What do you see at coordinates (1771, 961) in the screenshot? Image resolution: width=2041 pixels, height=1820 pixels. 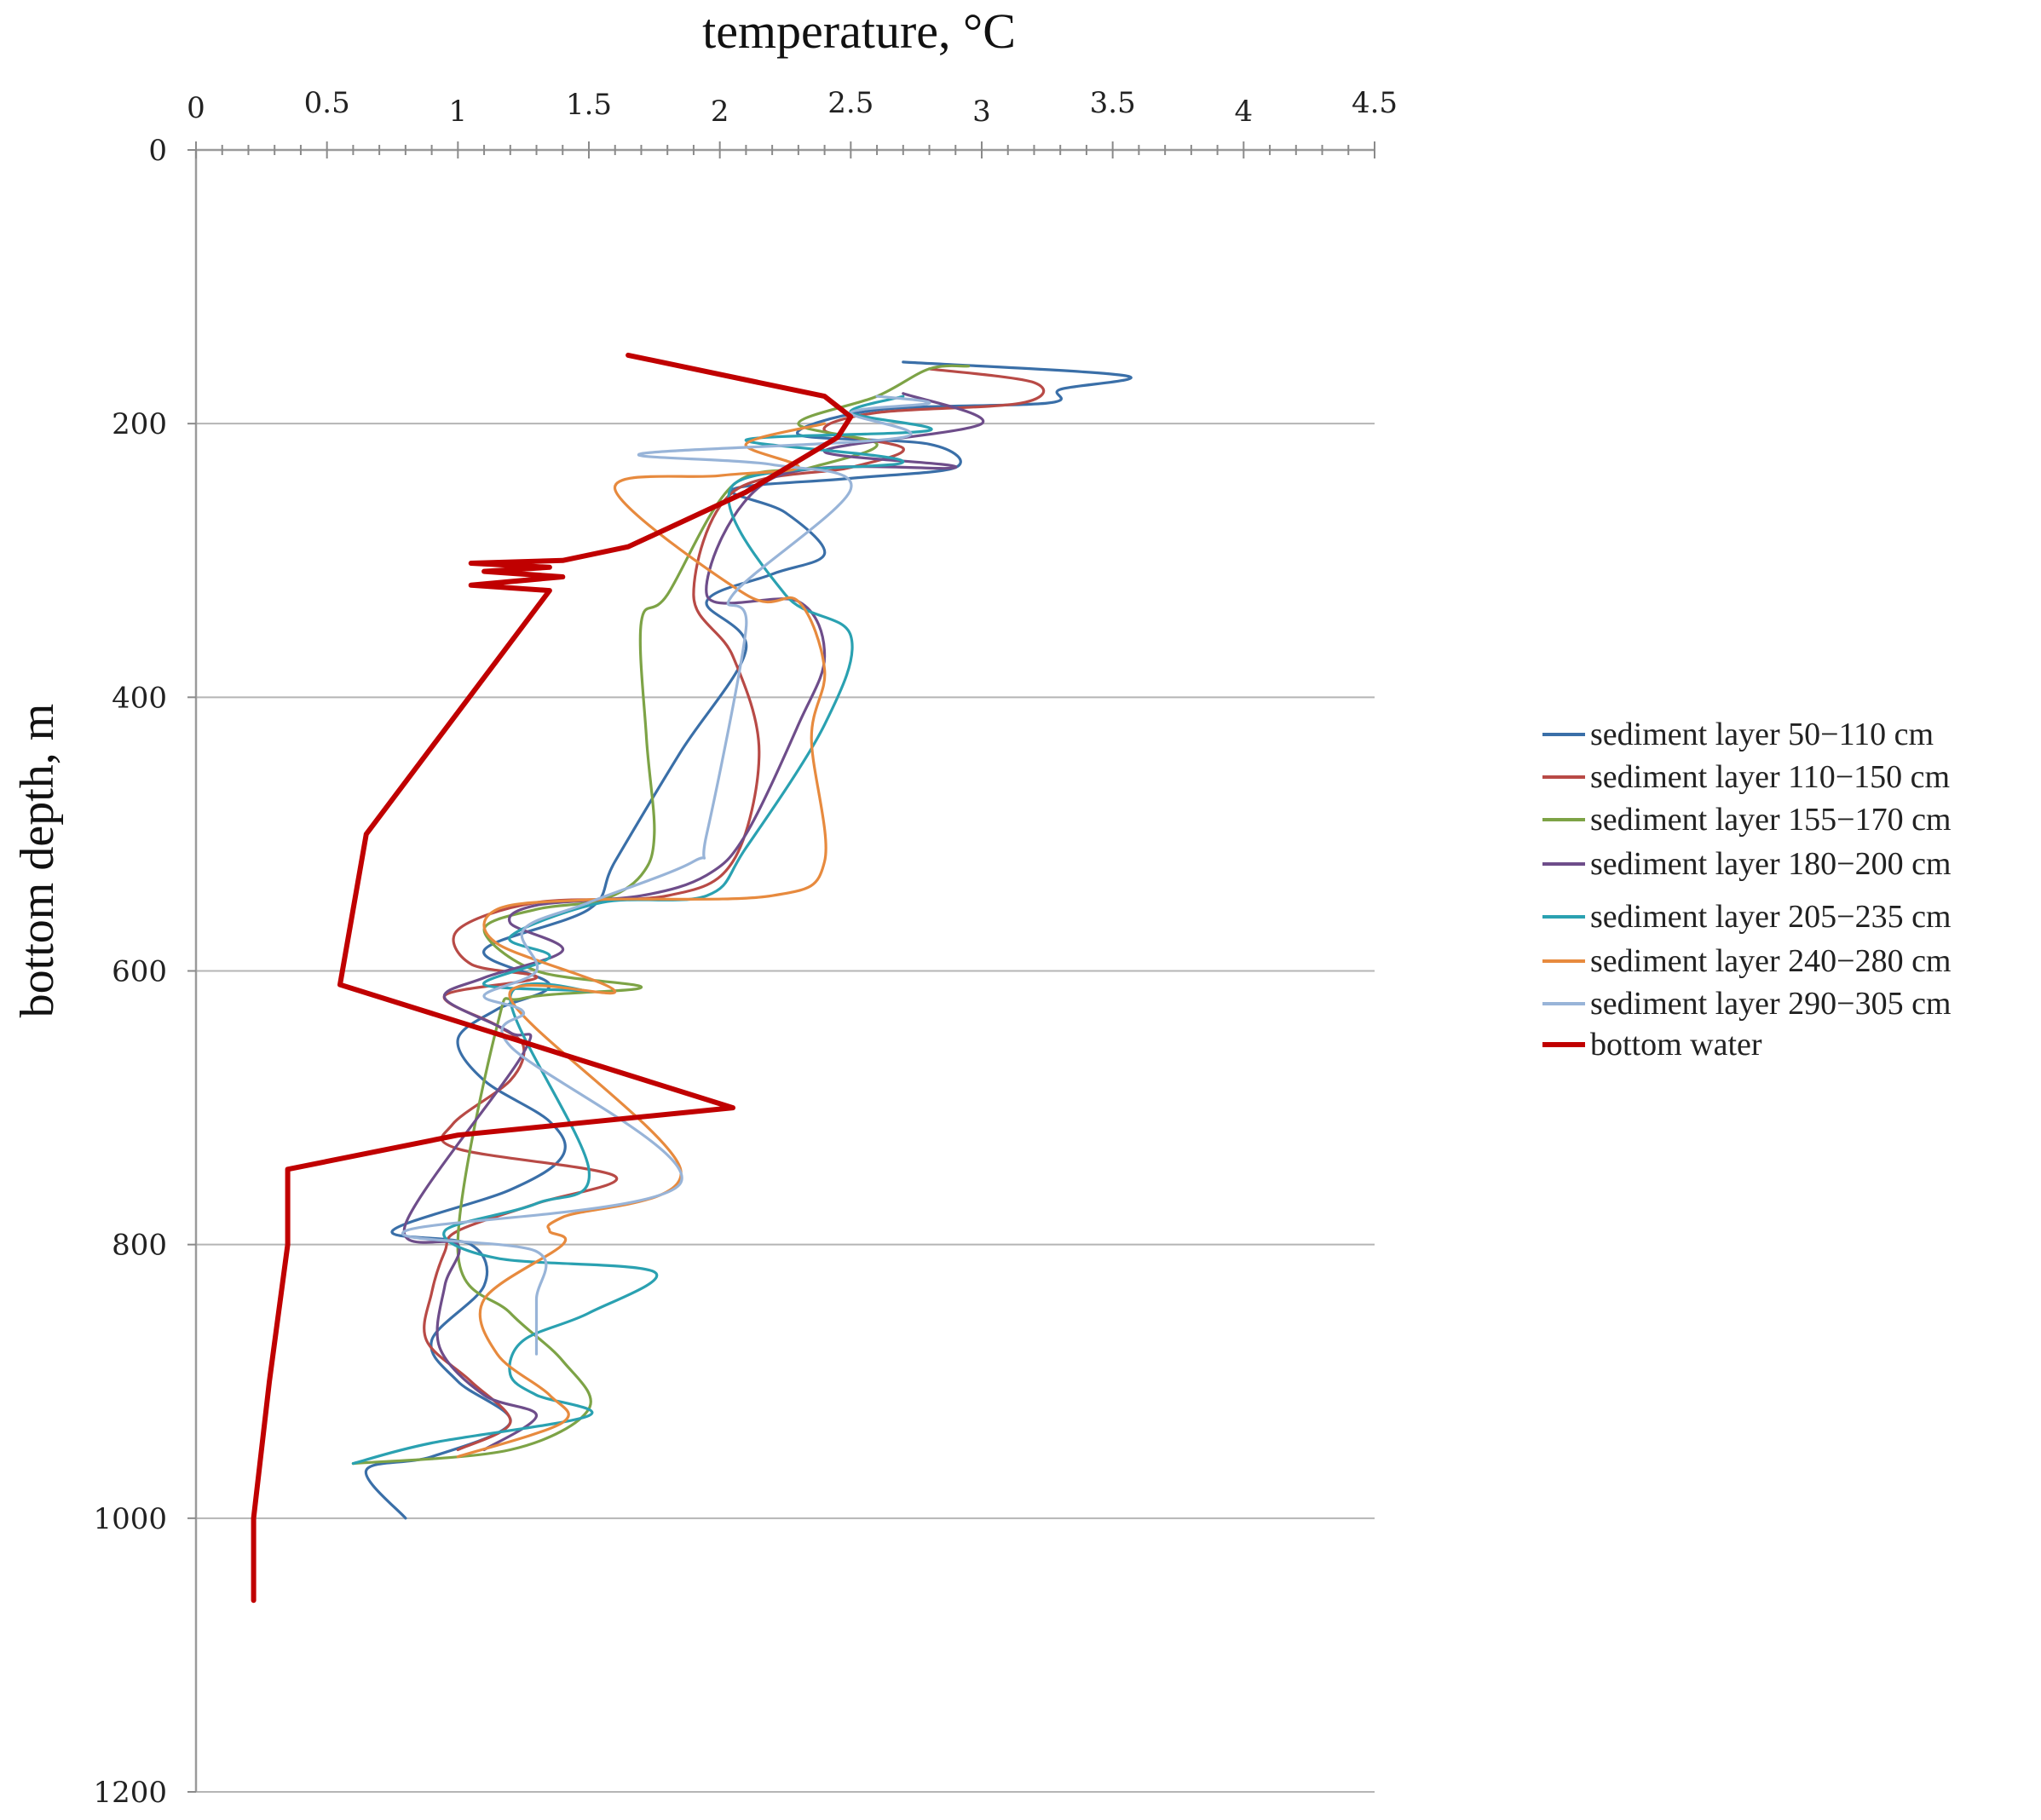 I see `legend-label-6: sediment layer 240−280 cm` at bounding box center [1771, 961].